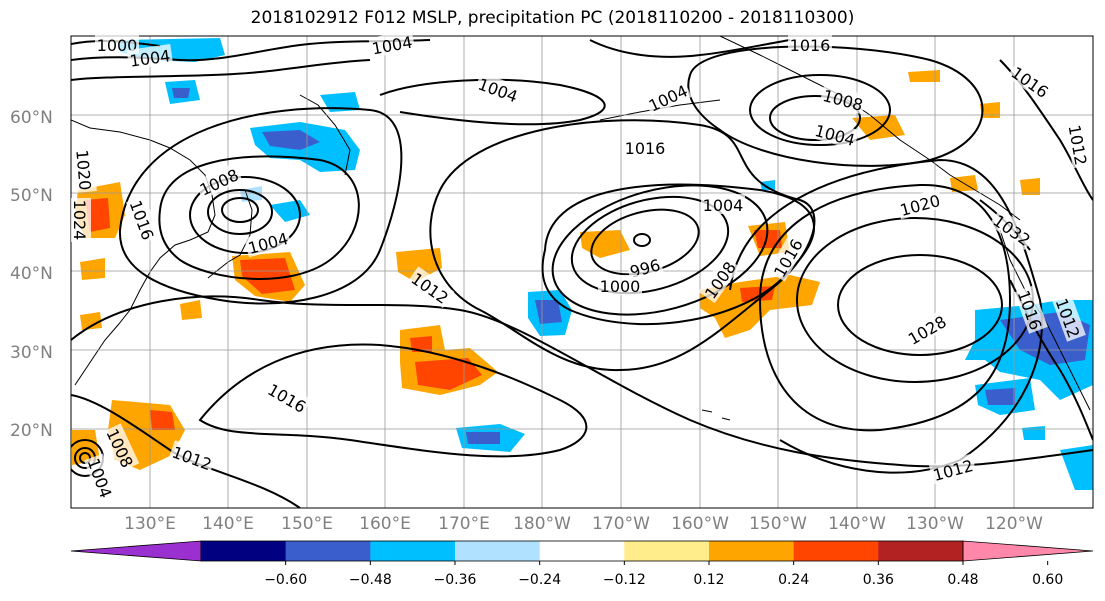 The height and width of the screenshot is (601, 1105). What do you see at coordinates (700, 524) in the screenshot?
I see `longitude-label: 160°W` at bounding box center [700, 524].